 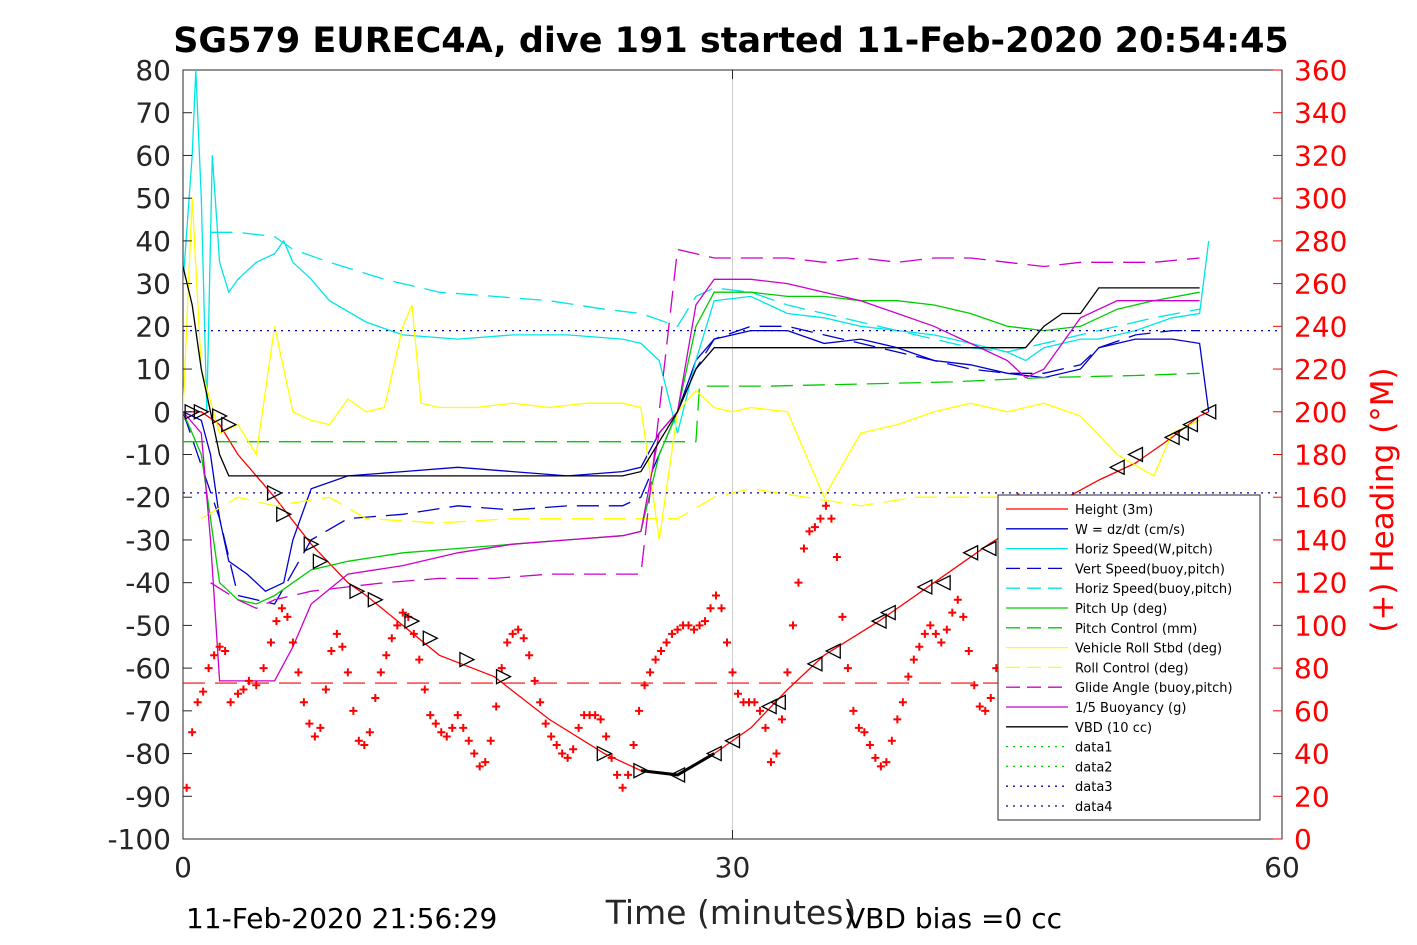 What do you see at coordinates (1094, 807) in the screenshot?
I see `legend-label: data4` at bounding box center [1094, 807].